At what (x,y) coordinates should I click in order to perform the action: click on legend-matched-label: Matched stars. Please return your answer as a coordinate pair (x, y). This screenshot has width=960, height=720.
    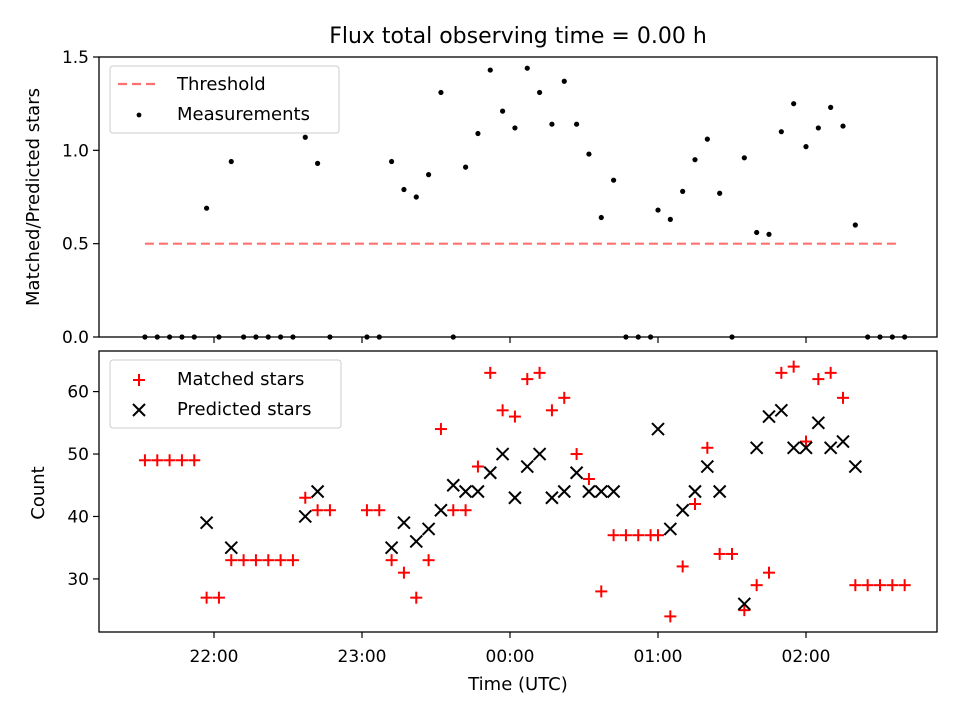
    Looking at the image, I should click on (240, 379).